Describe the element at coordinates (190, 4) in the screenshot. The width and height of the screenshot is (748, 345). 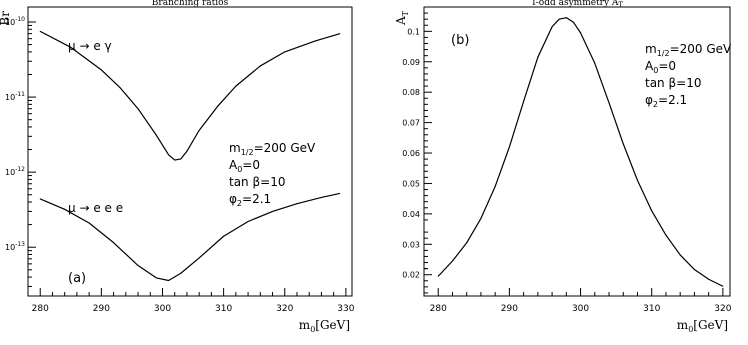
I see `chart-title: Branching ratios` at that location.